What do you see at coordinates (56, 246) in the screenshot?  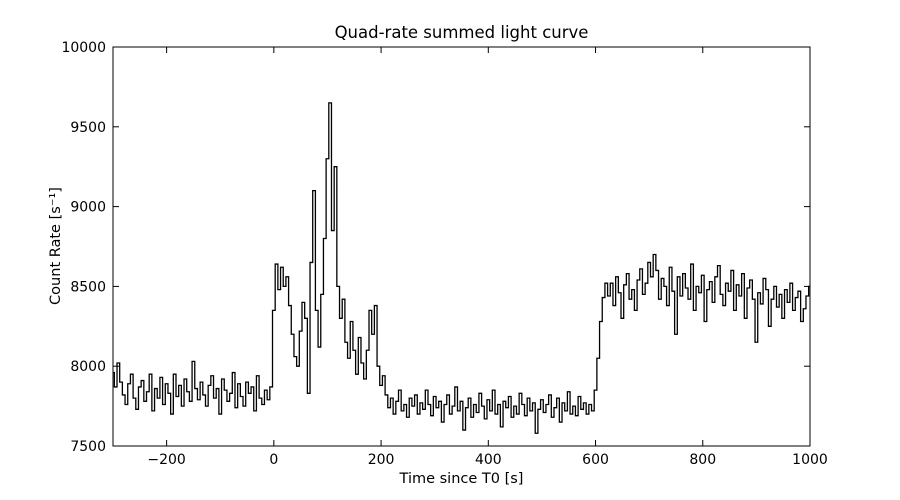 I see `y-axis-label: Count Rate [s⁻¹]` at bounding box center [56, 246].